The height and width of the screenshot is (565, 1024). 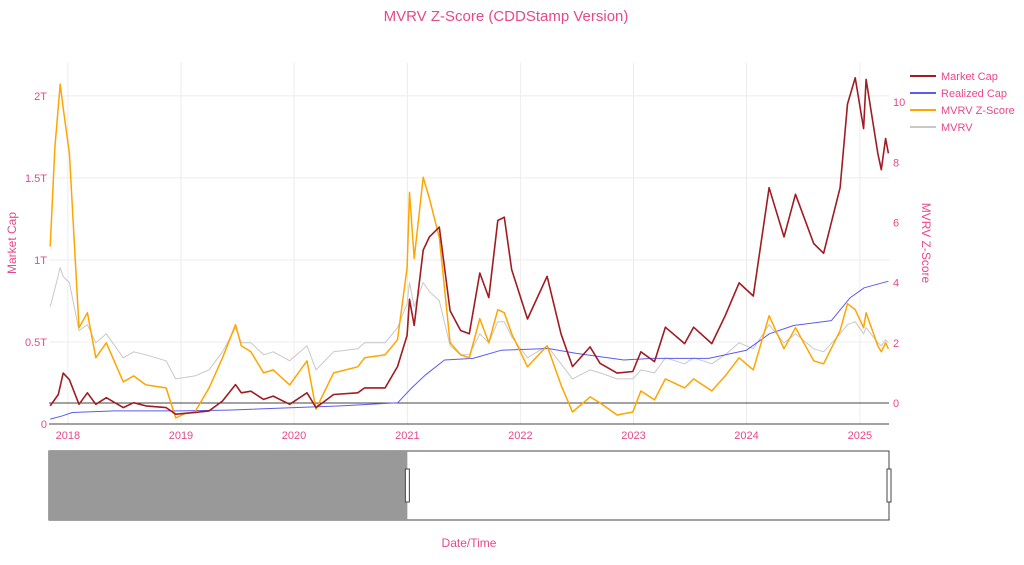 I want to click on y-right-tick-label: 4, so click(x=896, y=284).